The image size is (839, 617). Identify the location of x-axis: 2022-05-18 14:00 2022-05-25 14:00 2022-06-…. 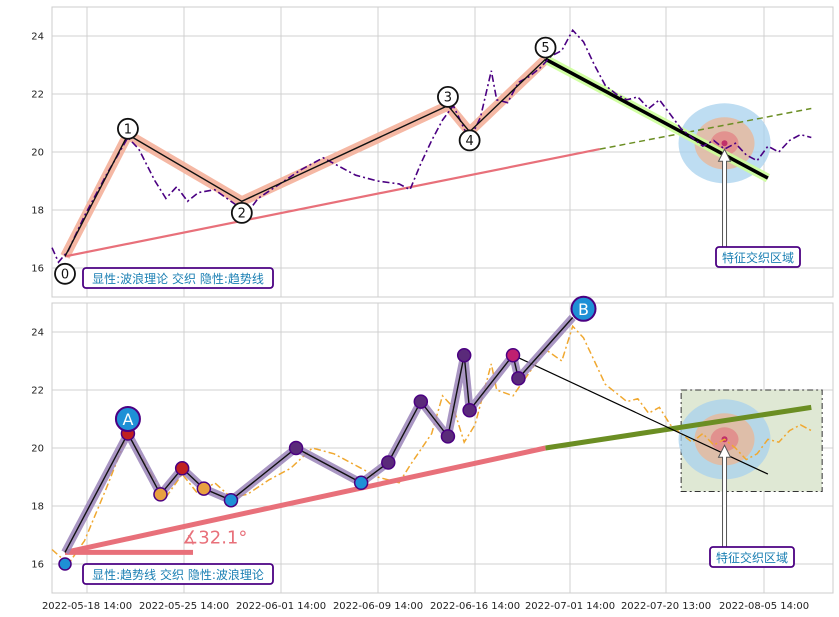
(425, 606).